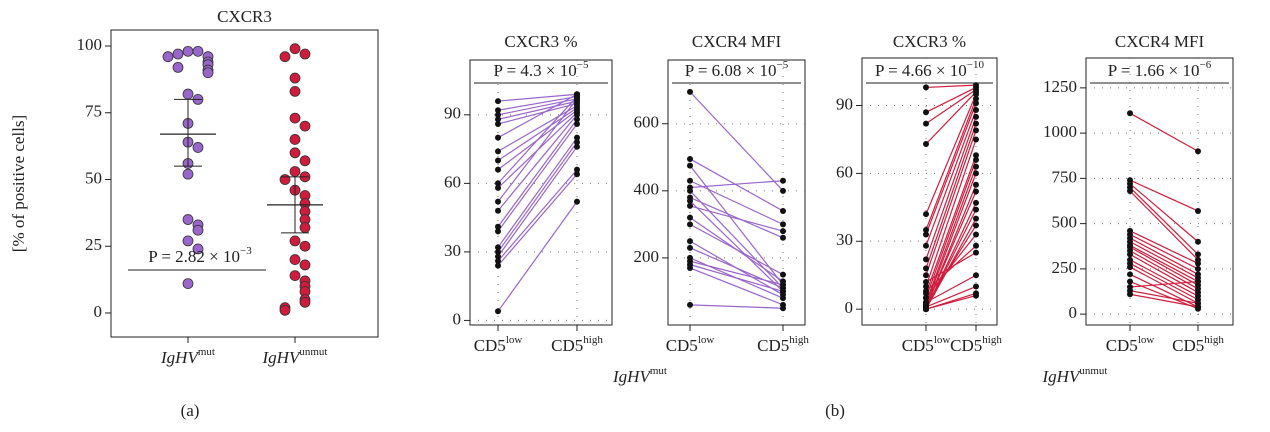 The image size is (1270, 432). I want to click on y-tick-label: 750, so click(1065, 176).